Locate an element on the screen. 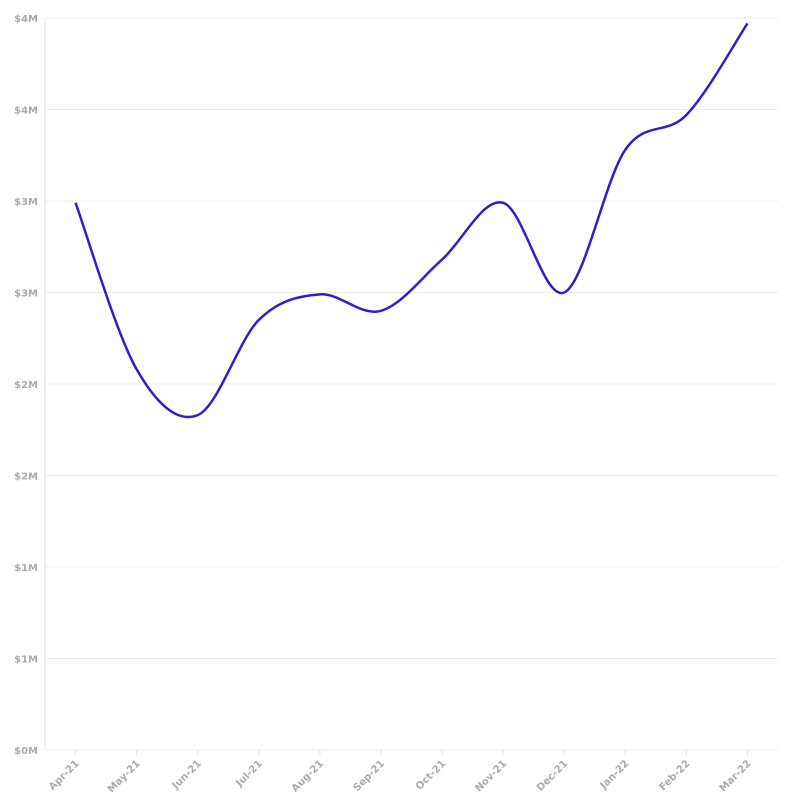 The image size is (796, 808). x-tick-label: Mar-22 is located at coordinates (736, 776).